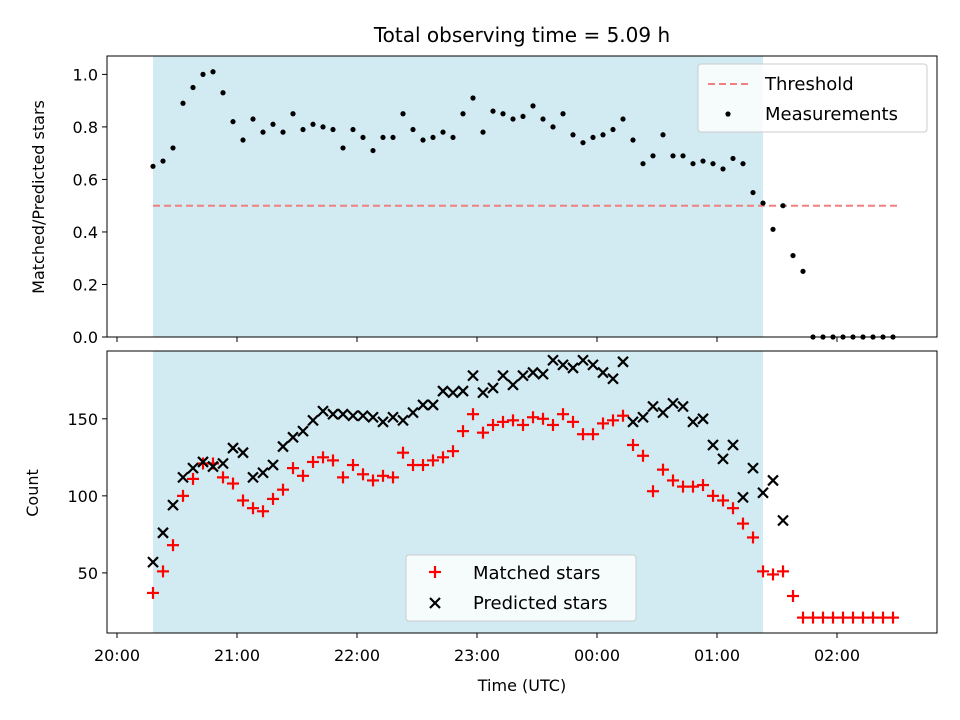  What do you see at coordinates (88, 573) in the screenshot?
I see `y-tick-label: 50` at bounding box center [88, 573].